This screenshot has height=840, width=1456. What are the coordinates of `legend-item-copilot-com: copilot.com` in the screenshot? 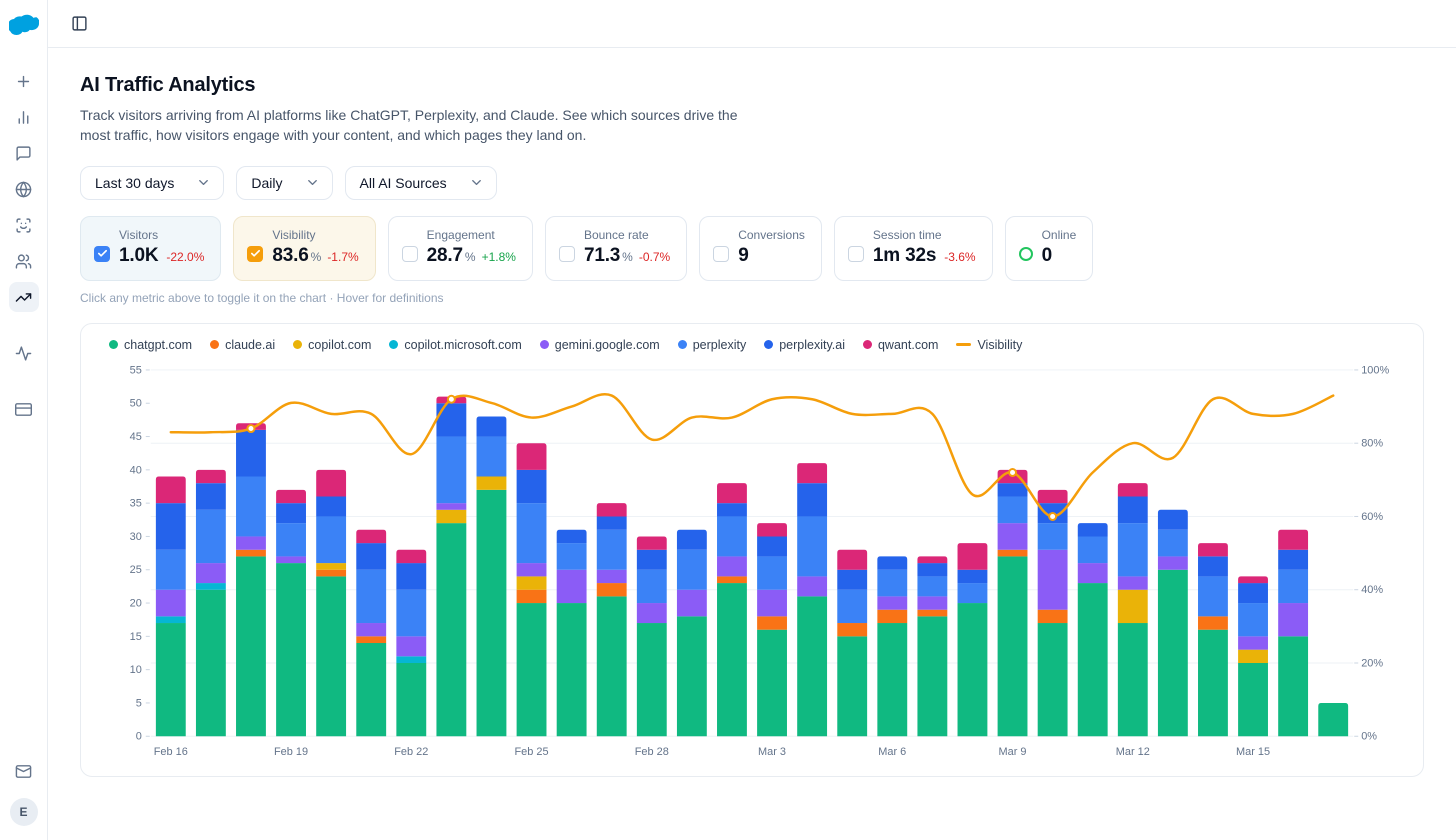 It's located at (332, 345).